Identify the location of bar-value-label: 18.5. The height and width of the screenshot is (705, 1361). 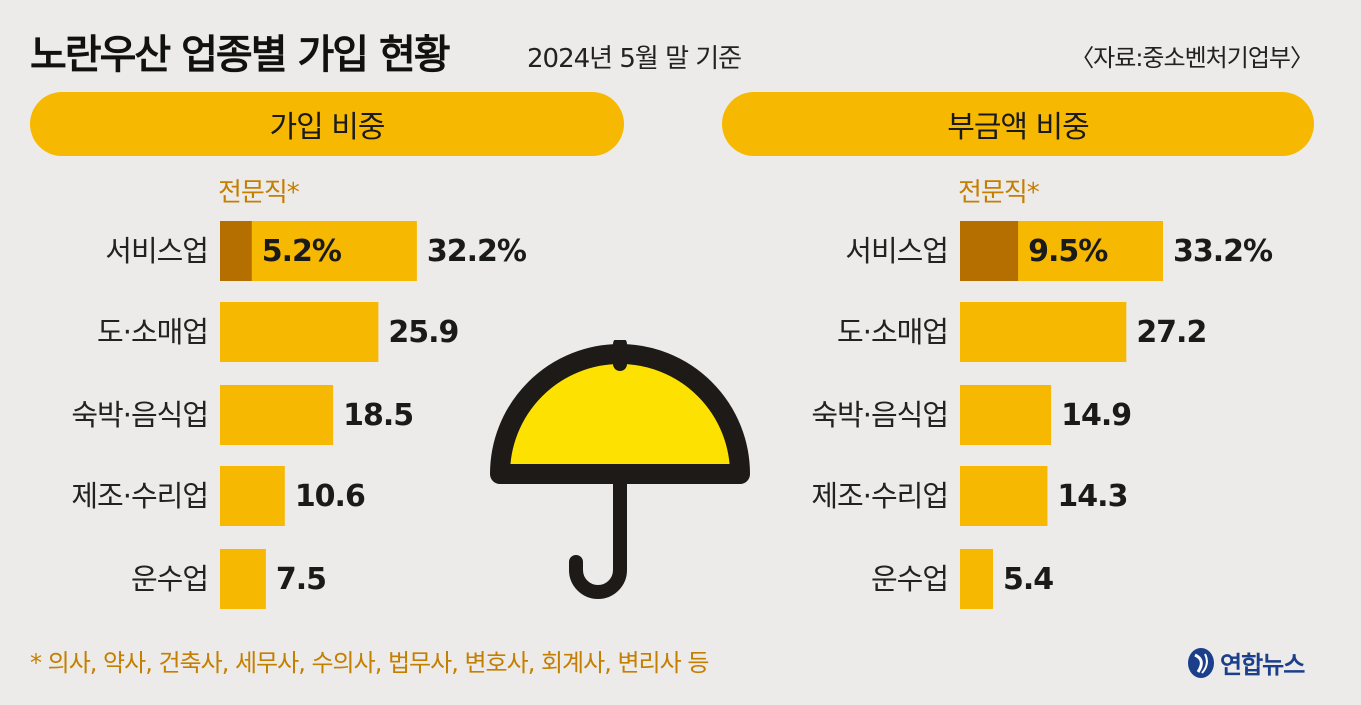
(378, 415).